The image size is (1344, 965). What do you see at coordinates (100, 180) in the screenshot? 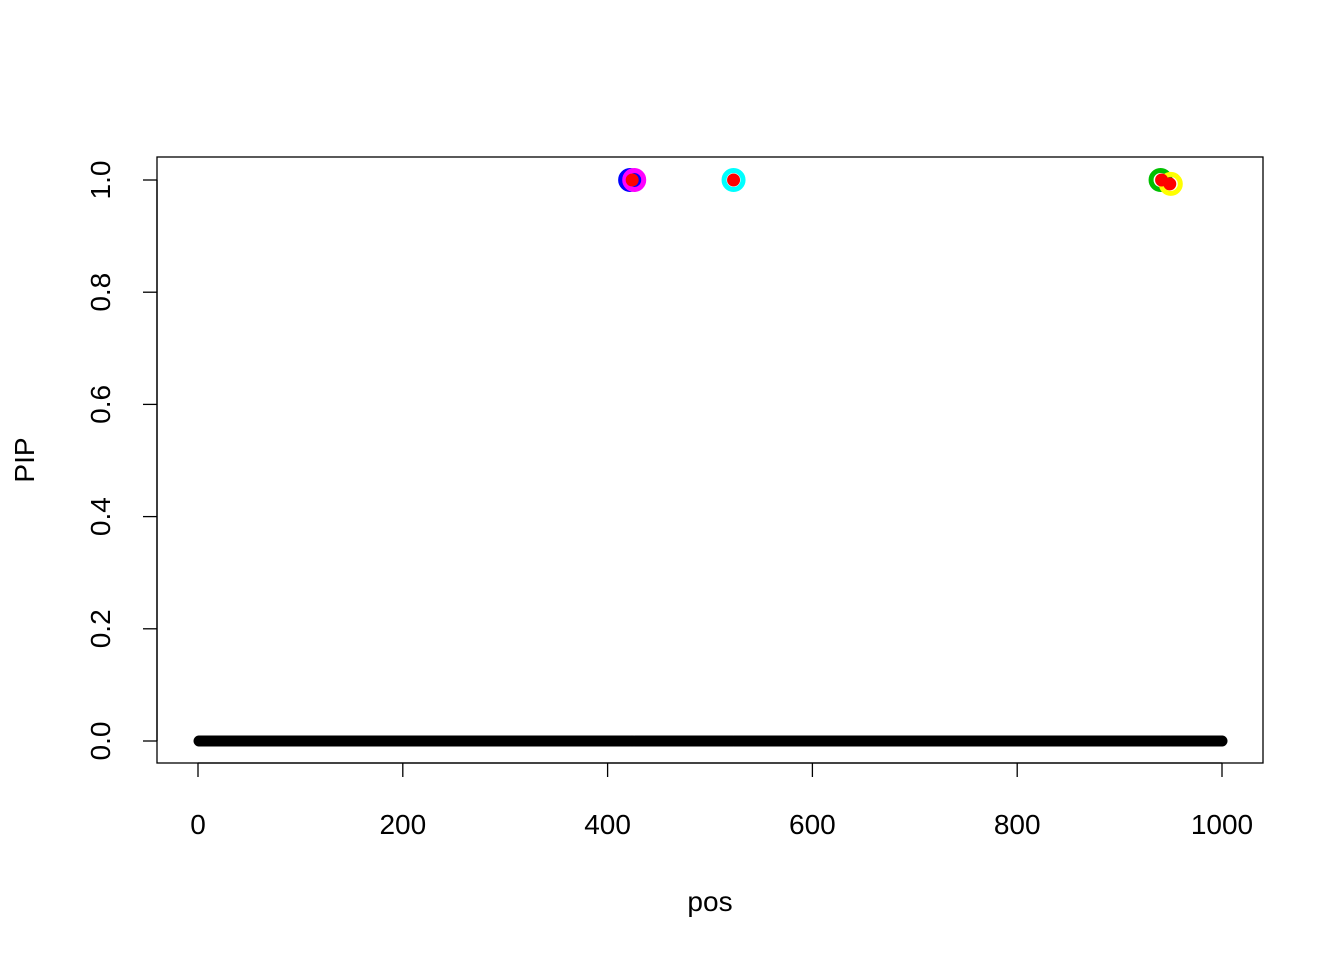
I see `y-tick-label: 1.0` at bounding box center [100, 180].